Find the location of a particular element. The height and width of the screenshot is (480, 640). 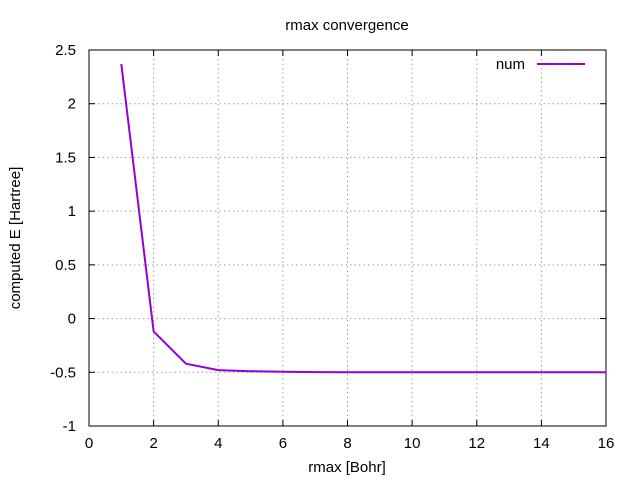

x-tick-label: 16 is located at coordinates (606, 443).